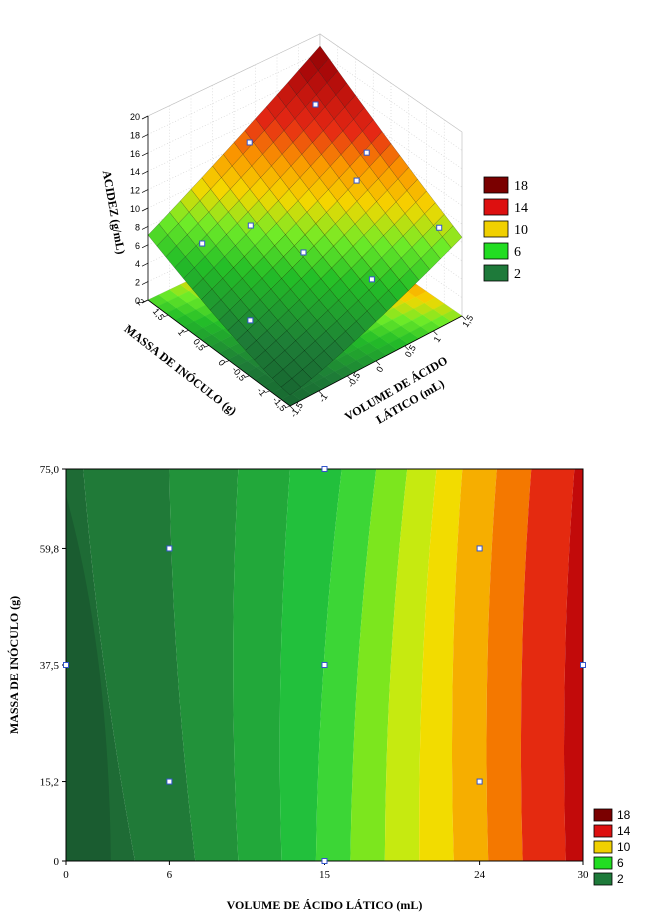 The image size is (650, 922). I want to click on y3d-tick-label: 0, so click(221, 363).